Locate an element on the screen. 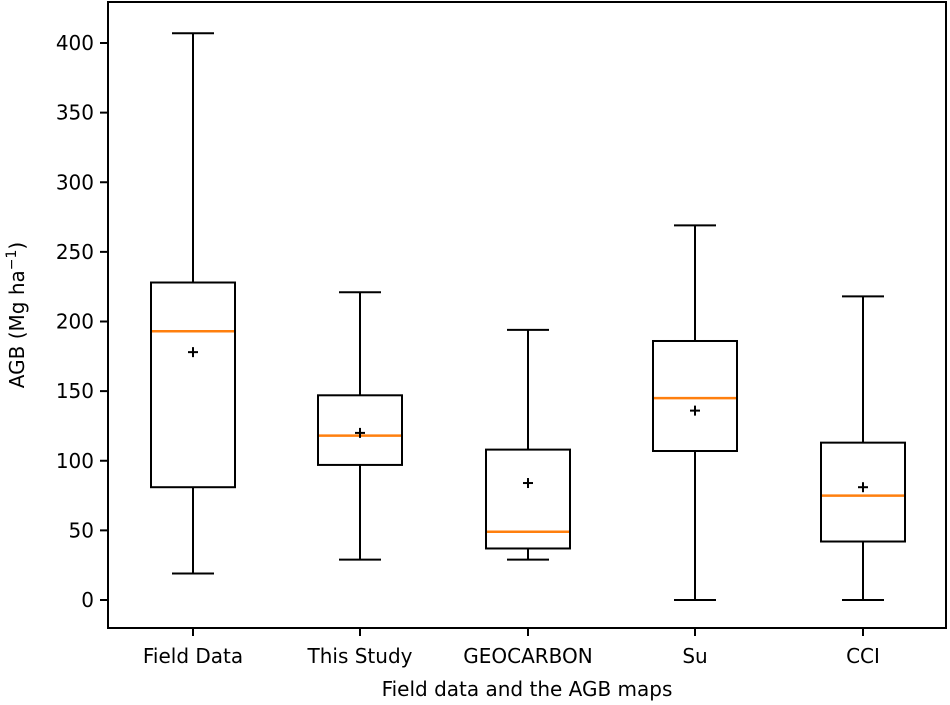 The height and width of the screenshot is (705, 950). y-axis: 0 50 100 150 200 250 300 350 400 is located at coordinates (82, 321).